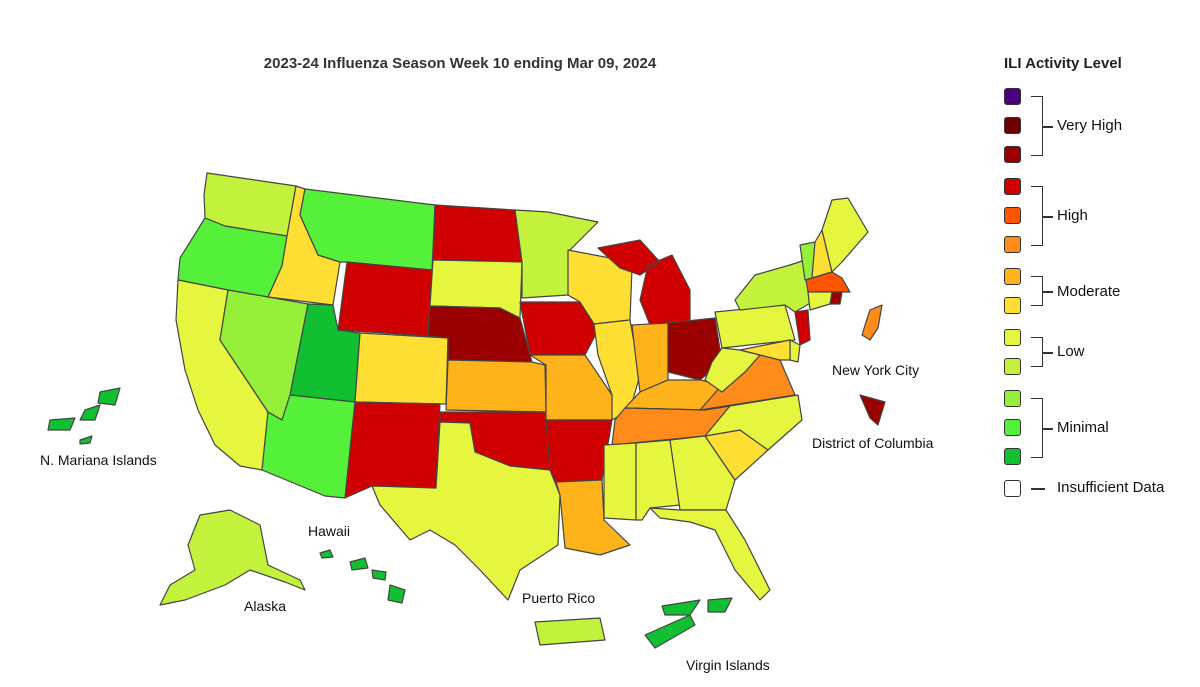 The height and width of the screenshot is (687, 1200). I want to click on bracket-minimal, so click(1037, 428).